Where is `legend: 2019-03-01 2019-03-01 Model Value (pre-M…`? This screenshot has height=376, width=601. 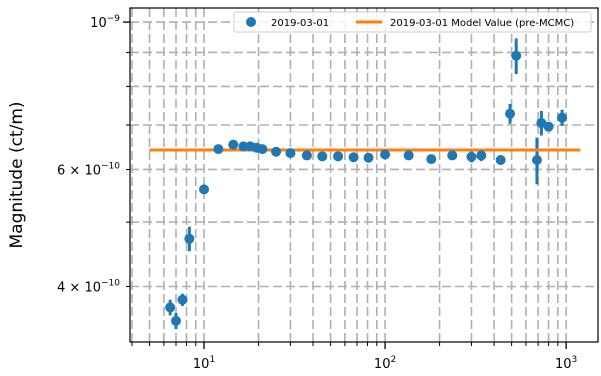
legend: 2019-03-01 2019-03-01 Model Value (pre-M… is located at coordinates (412, 22).